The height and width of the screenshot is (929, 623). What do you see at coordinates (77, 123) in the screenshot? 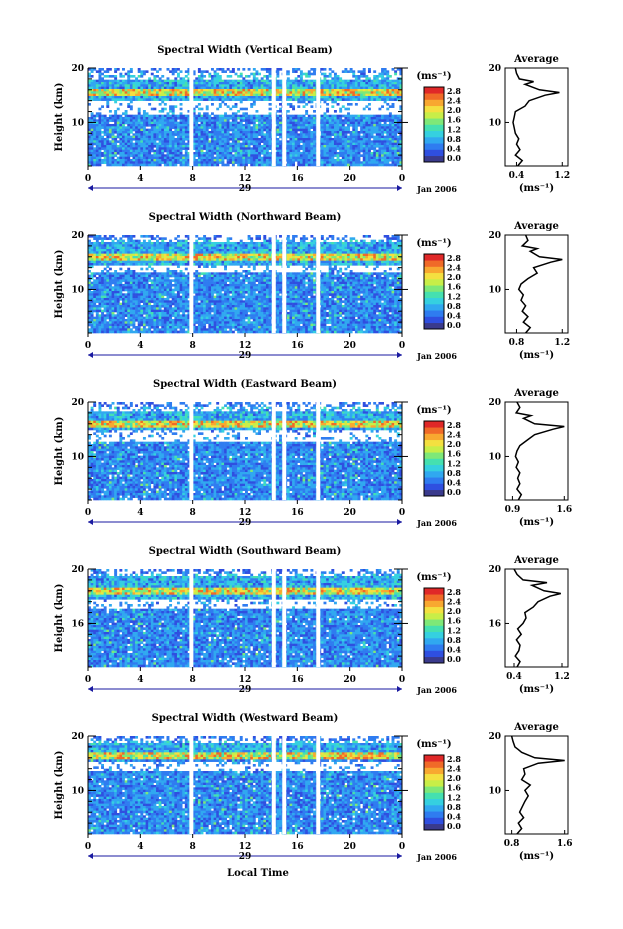
I see `y-tick-label: 10` at bounding box center [77, 123].